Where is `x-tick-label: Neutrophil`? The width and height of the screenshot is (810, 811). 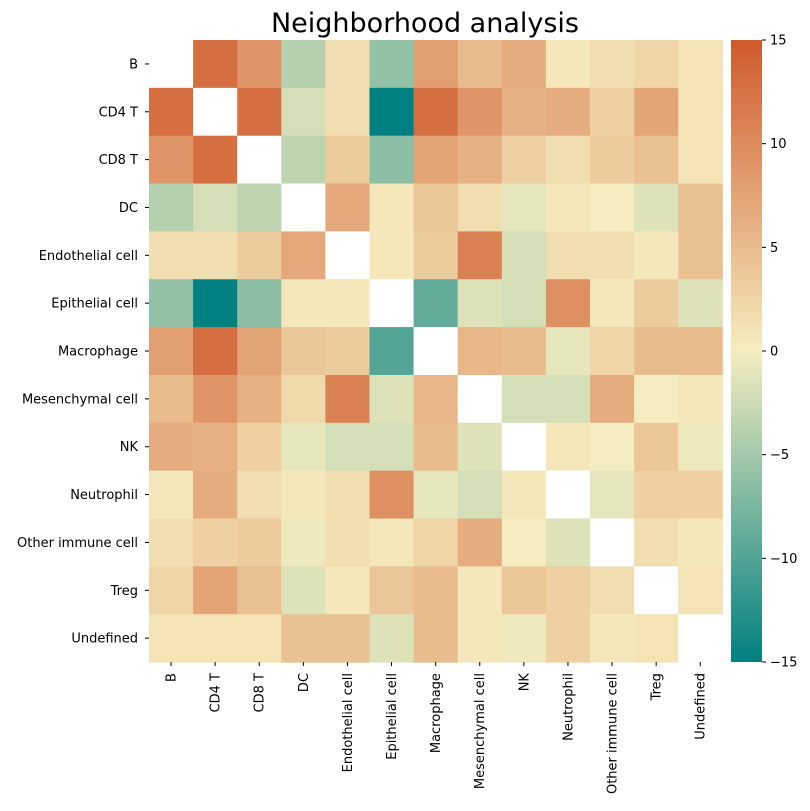
x-tick-label: Neutrophil is located at coordinates (568, 707).